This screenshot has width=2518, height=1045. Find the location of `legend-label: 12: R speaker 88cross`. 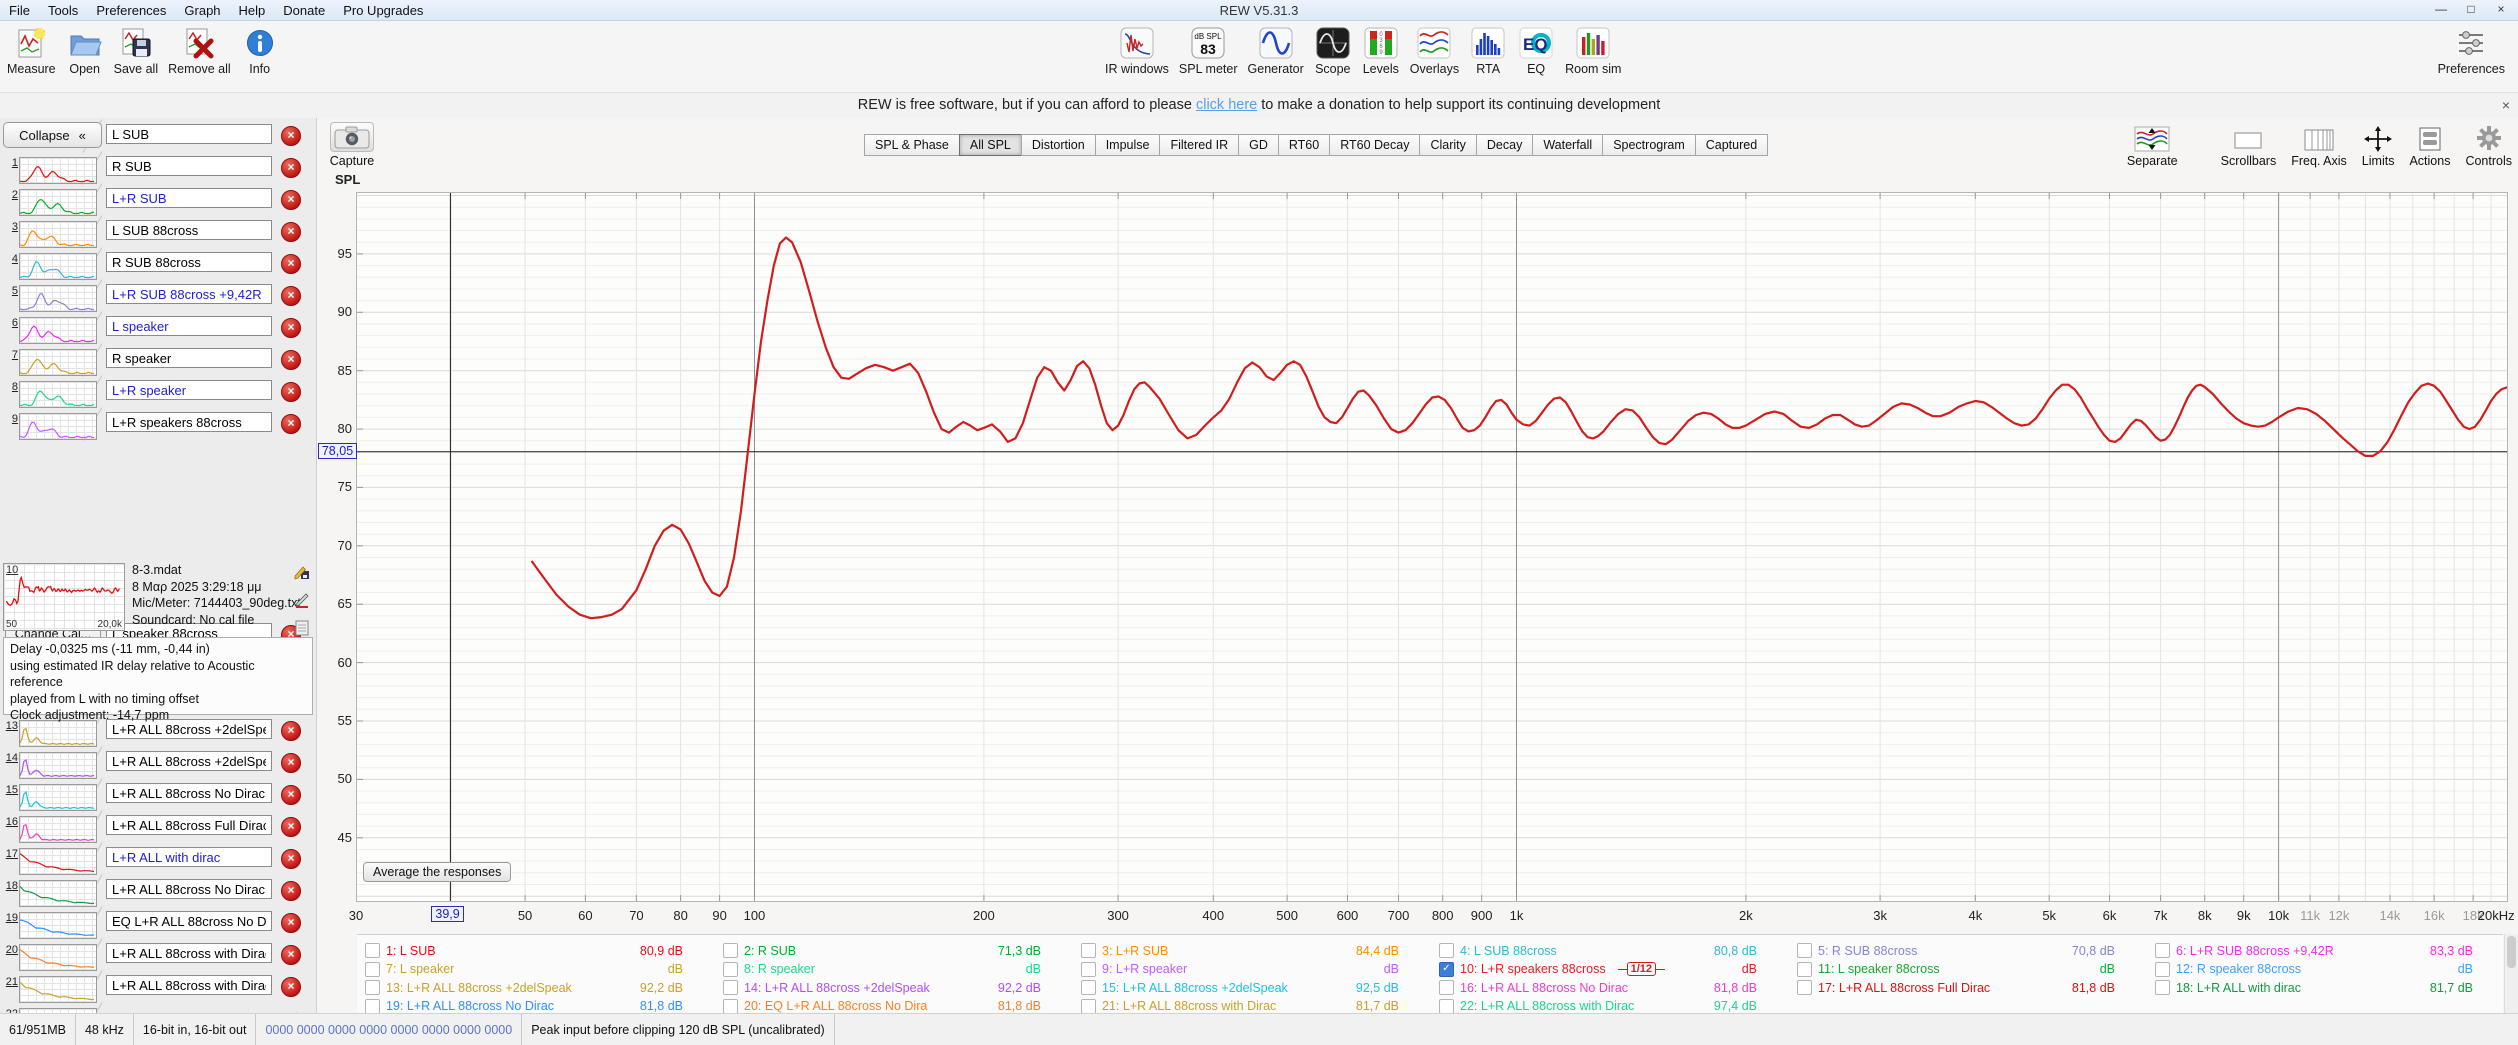

legend-label: 12: R speaker 88cross is located at coordinates (2239, 969).